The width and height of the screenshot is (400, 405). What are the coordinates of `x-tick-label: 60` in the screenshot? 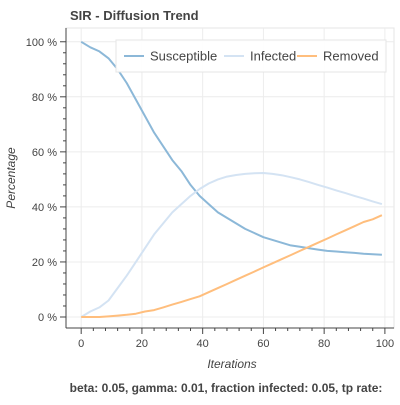 It's located at (263, 344).